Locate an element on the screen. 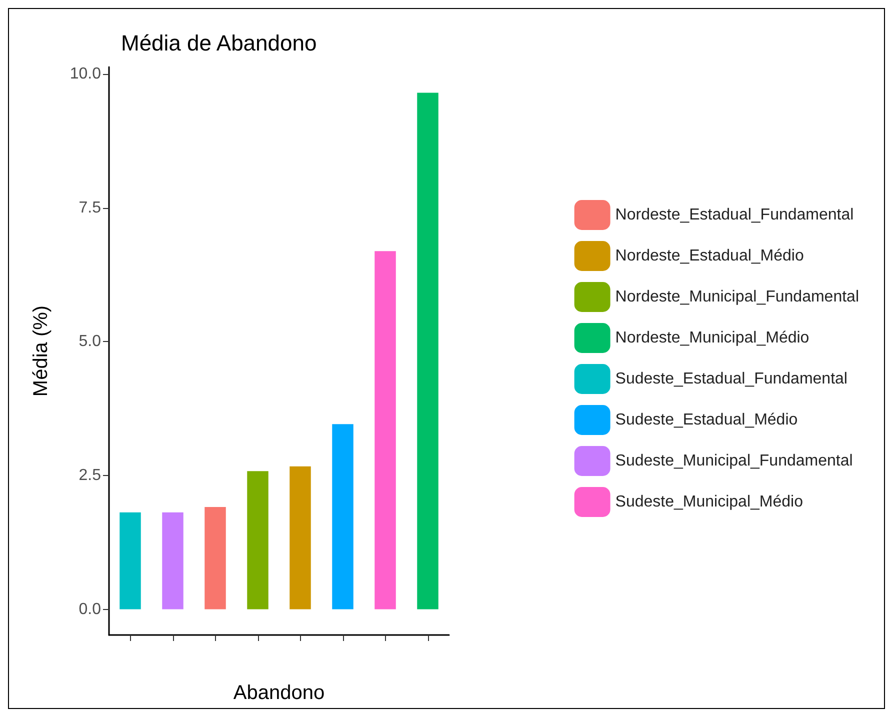 This screenshot has height=717, width=893. legend-label: Nordeste_Municipal_Fundamental is located at coordinates (737, 297).